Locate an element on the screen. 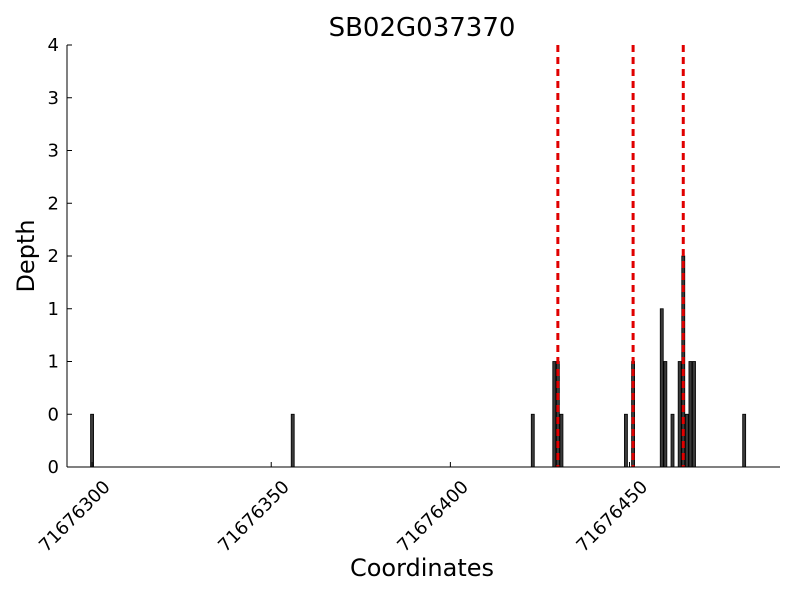 The image size is (800, 605). y-axis-title: Depth is located at coordinates (26, 255).